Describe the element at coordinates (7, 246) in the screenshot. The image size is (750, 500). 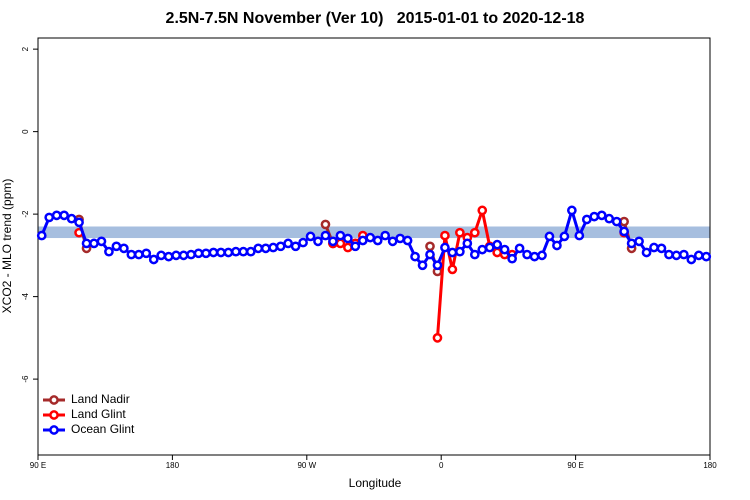
I see `y-axis-label: XCO2 - MLO trend (ppm)` at that location.